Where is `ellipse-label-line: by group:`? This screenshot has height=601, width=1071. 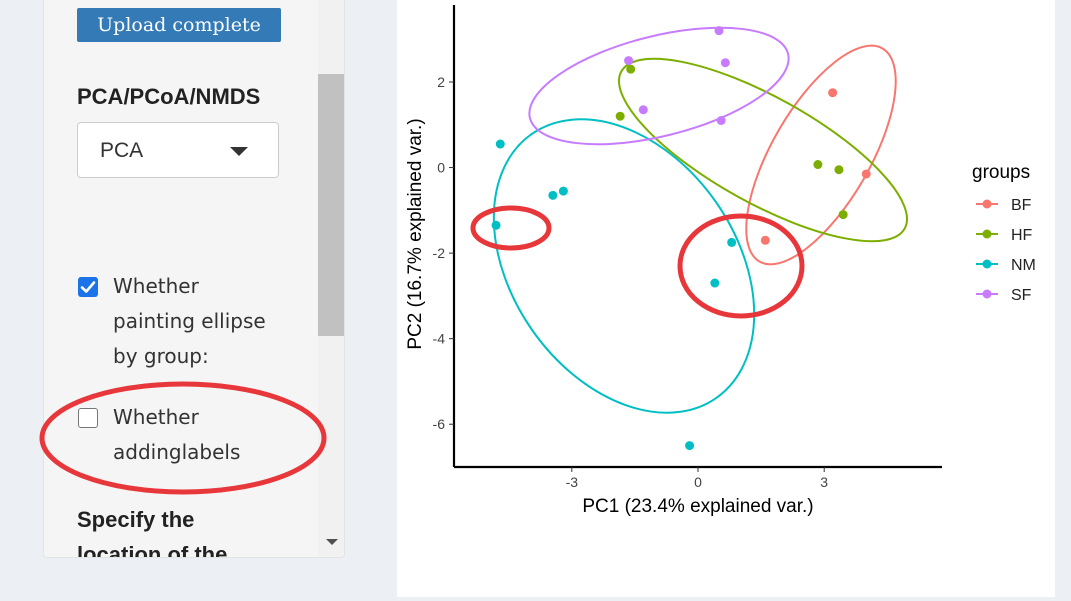
ellipse-label-line: by group: is located at coordinates (161, 356).